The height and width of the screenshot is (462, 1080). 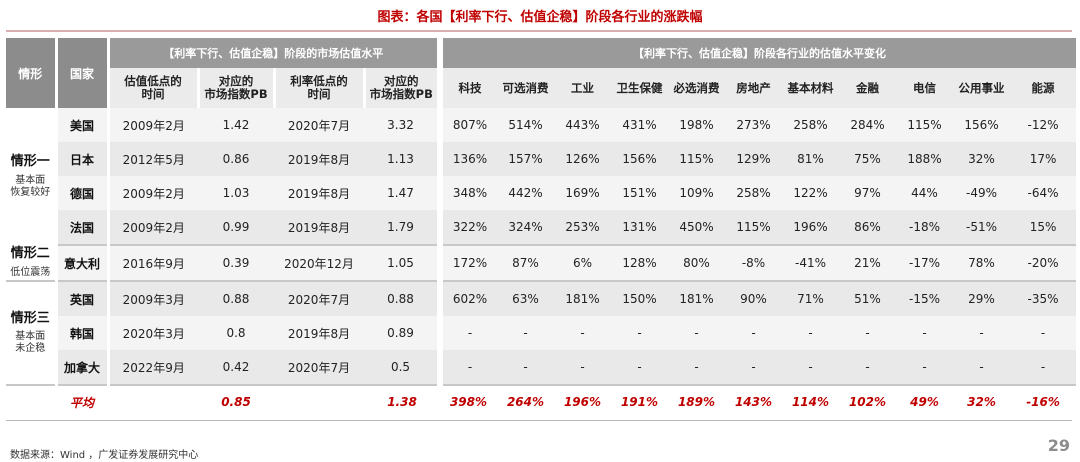 What do you see at coordinates (753, 228) in the screenshot?
I see `industry-change-cell: 115%` at bounding box center [753, 228].